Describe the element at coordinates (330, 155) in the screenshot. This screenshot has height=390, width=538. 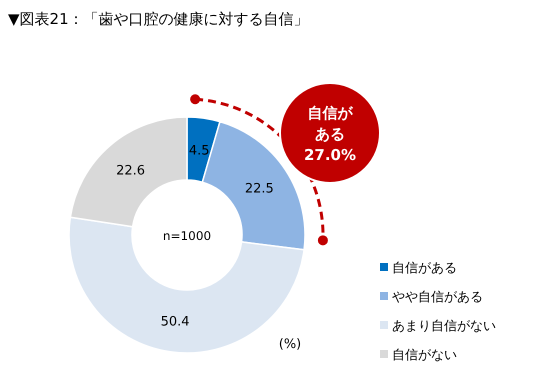
I see `text: 27.0%` at that location.